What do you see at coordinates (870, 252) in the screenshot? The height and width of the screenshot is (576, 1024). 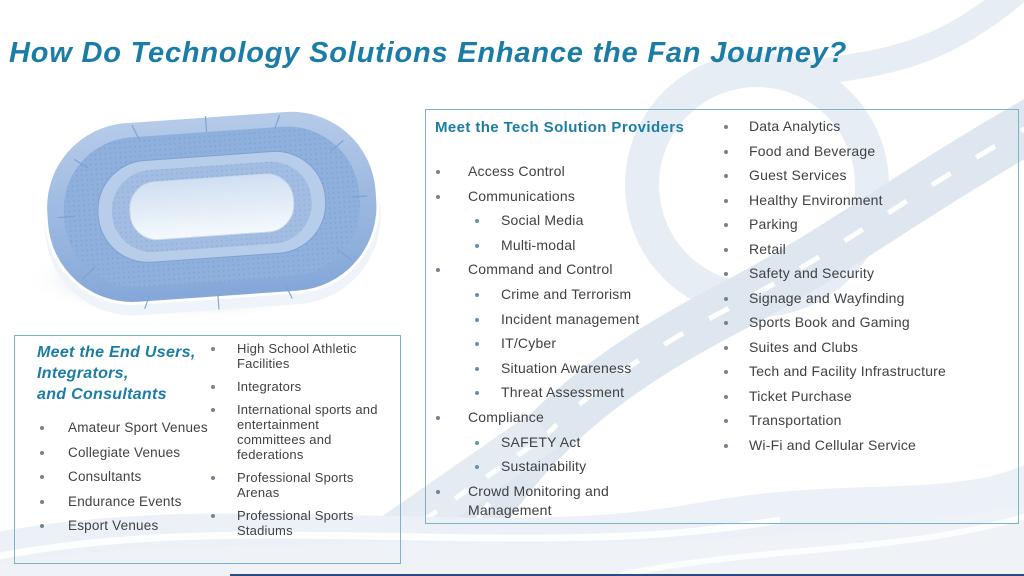 I see `list-item: Retail` at bounding box center [870, 252].